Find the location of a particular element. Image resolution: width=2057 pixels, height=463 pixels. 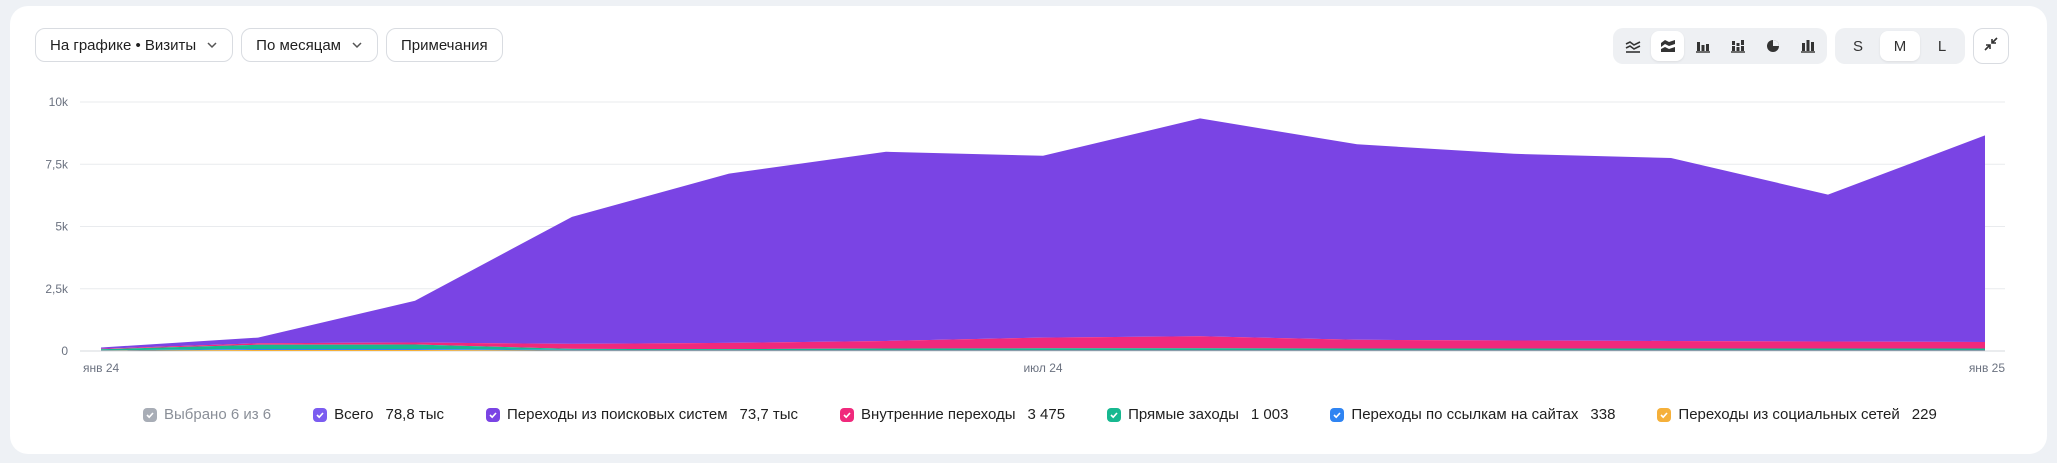

legend-item-internal: Внутренние переходы 3 475 is located at coordinates (952, 414).